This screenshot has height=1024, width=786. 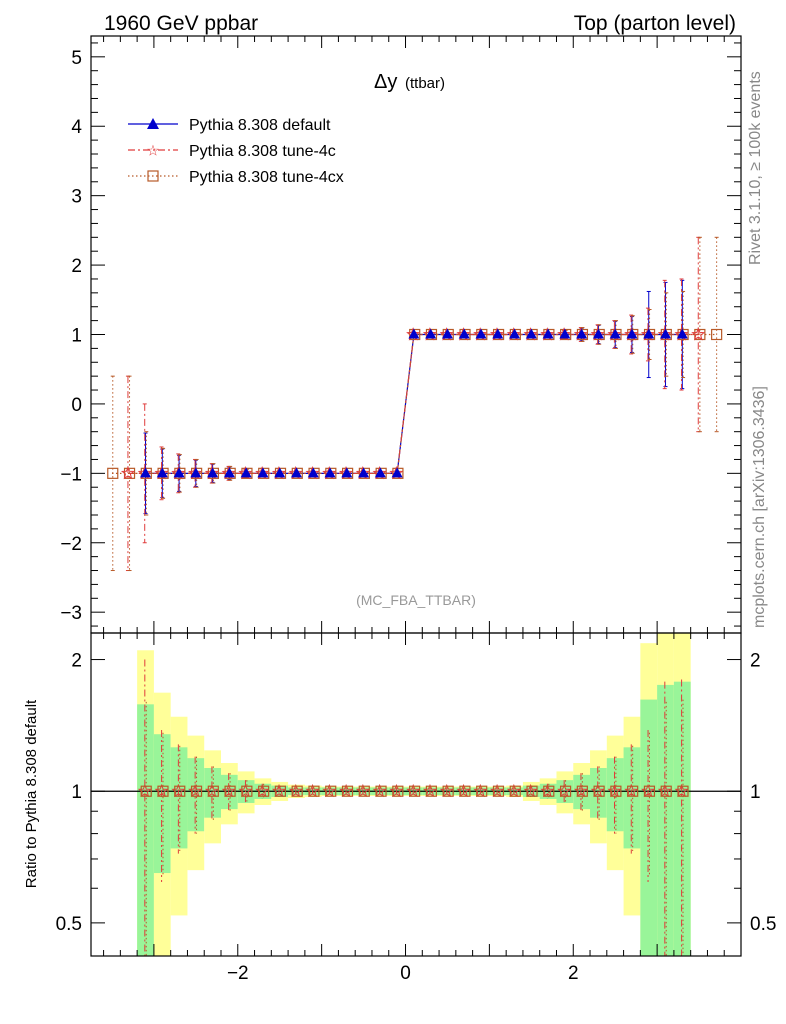 I want to click on mcplots-label: mcplots.cern.ch [arXiv:1306.3436], so click(x=759, y=507).